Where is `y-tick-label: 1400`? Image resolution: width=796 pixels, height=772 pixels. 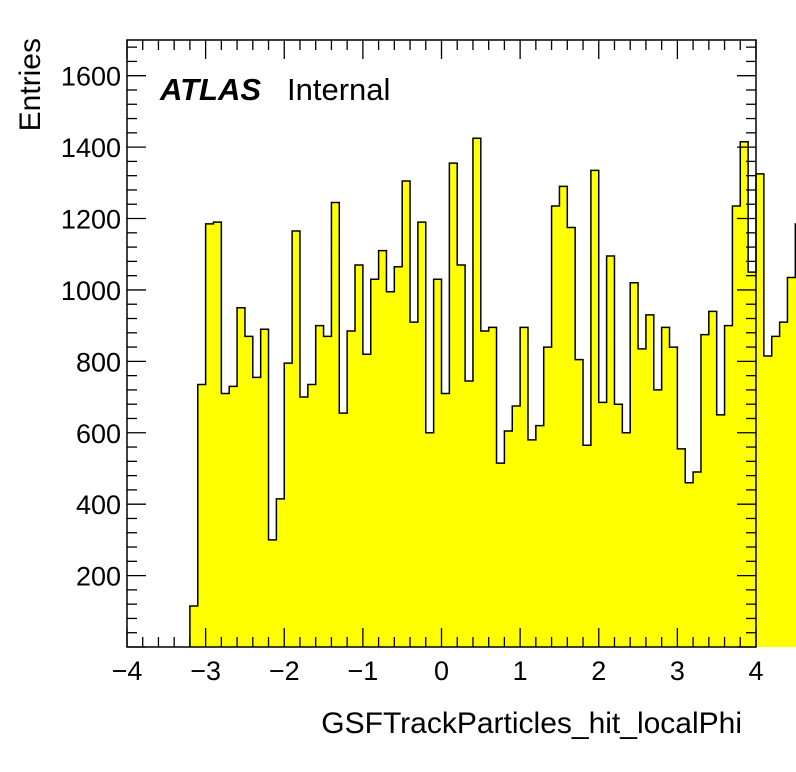
y-tick-label: 1400 is located at coordinates (91, 148).